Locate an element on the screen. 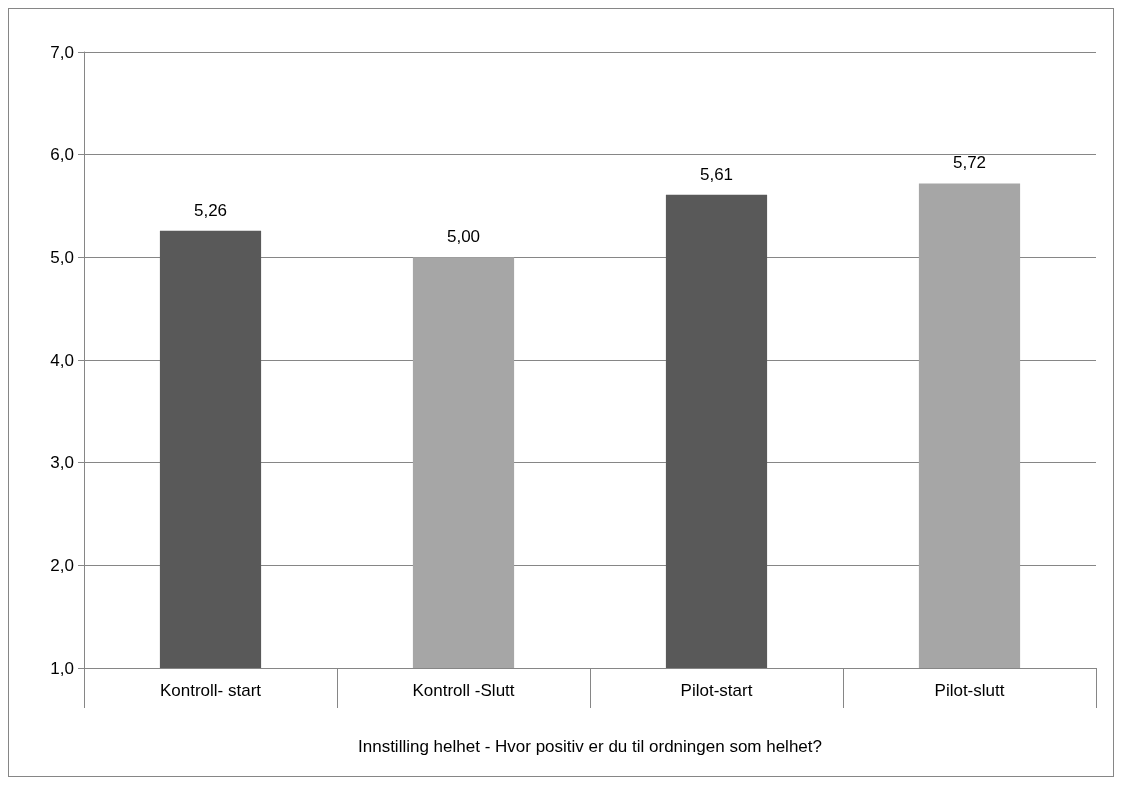 The width and height of the screenshot is (1122, 785). x-tick-label: Kontroll- start is located at coordinates (210, 690).